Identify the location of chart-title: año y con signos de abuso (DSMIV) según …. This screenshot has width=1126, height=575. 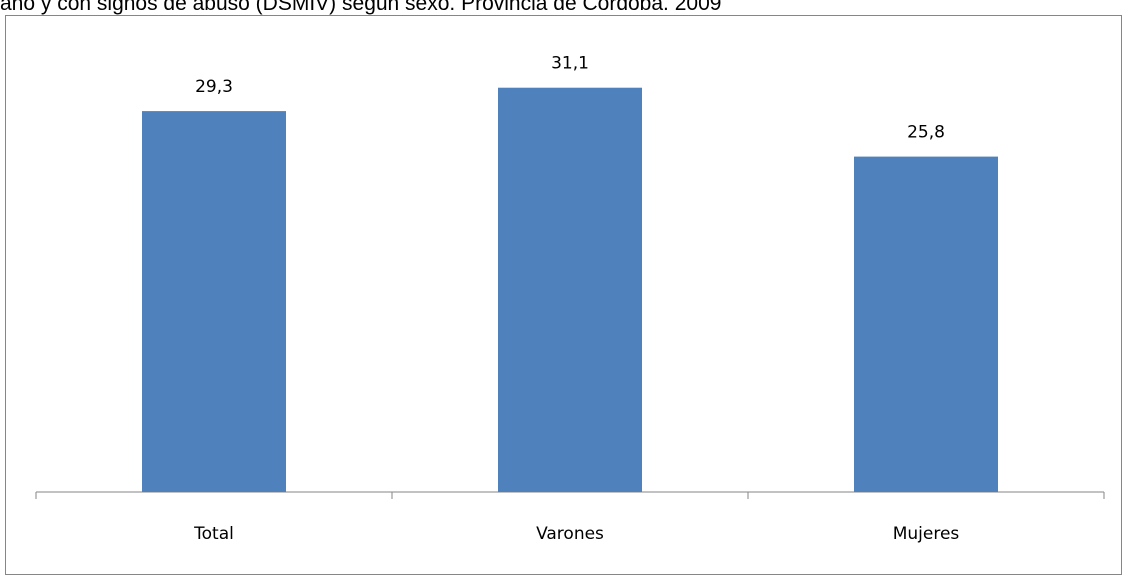
(361, 7).